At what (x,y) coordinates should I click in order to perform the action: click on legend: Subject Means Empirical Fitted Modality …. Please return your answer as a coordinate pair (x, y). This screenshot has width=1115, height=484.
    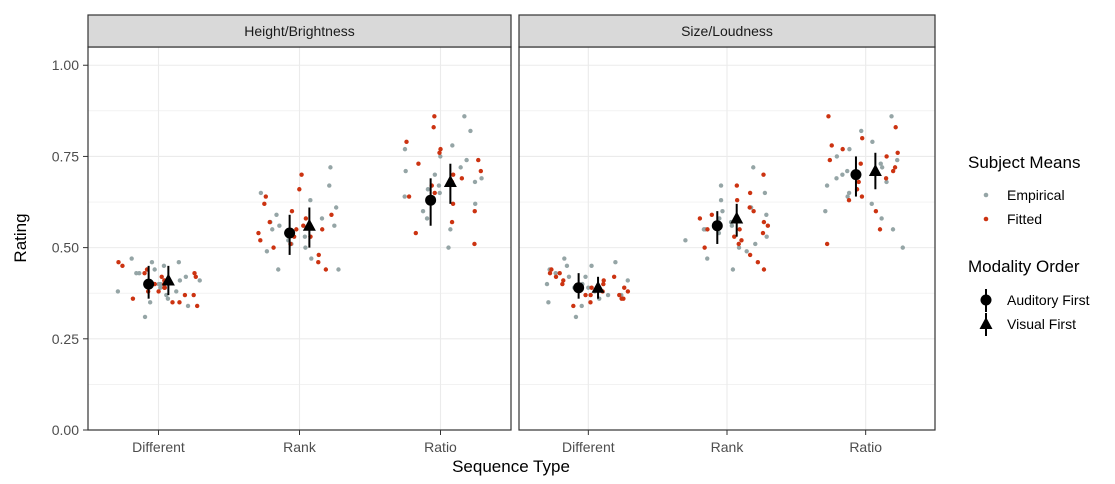
    Looking at the image, I should click on (1029, 244).